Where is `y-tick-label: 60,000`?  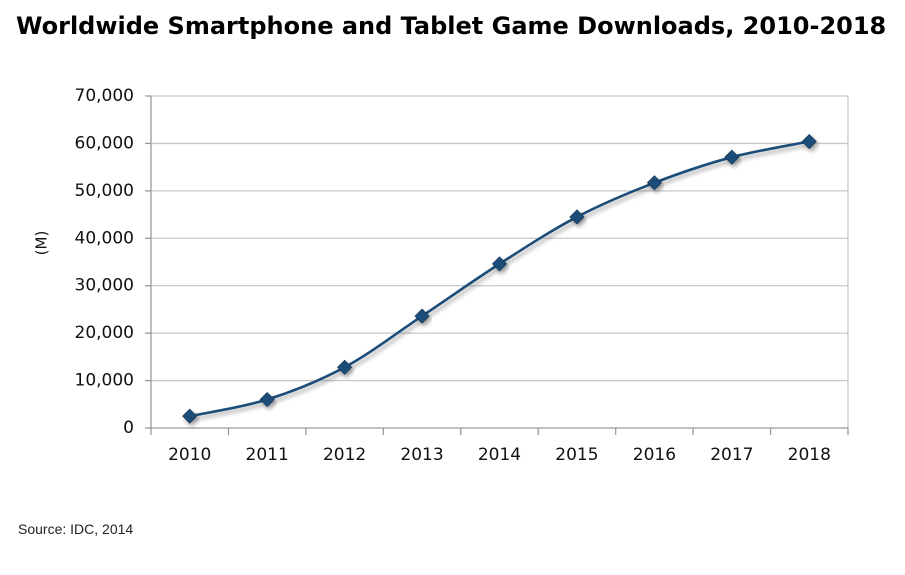 y-tick-label: 60,000 is located at coordinates (104, 143).